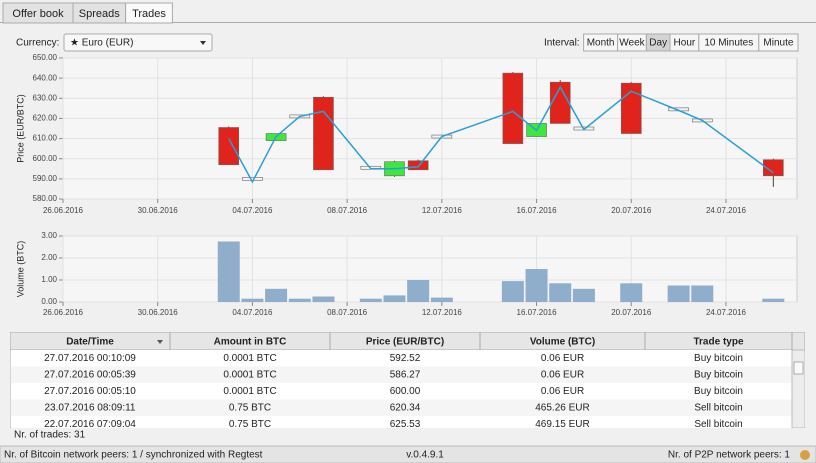 Image resolution: width=816 pixels, height=463 pixels. What do you see at coordinates (45, 158) in the screenshot?
I see `y-tick-label: 600.00` at bounding box center [45, 158].